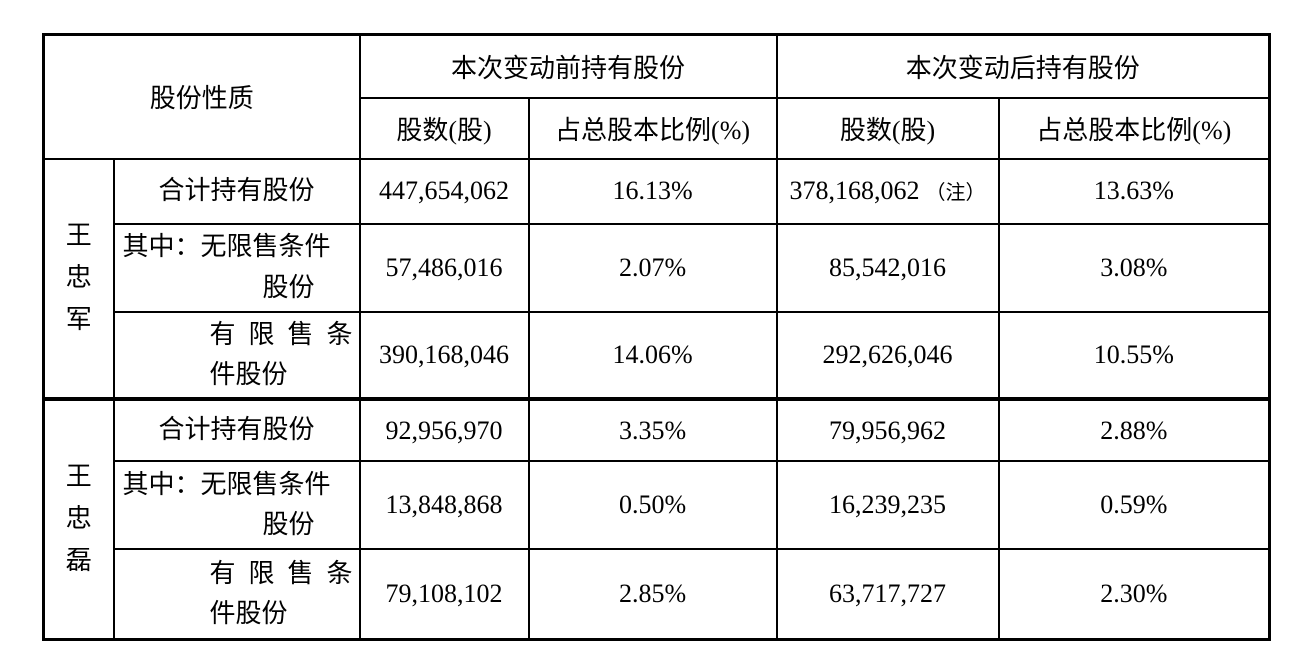 This screenshot has width=1308, height=668. I want to click on header-after-pct: 占总股本比例(%), so click(1134, 128).